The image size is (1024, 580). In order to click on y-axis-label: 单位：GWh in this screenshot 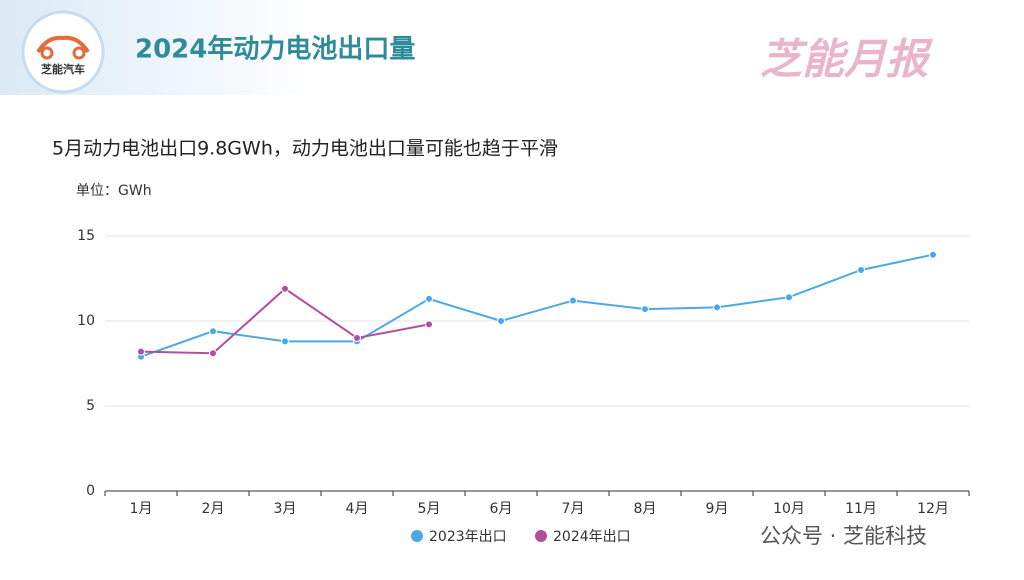, I will do `click(114, 191)`.